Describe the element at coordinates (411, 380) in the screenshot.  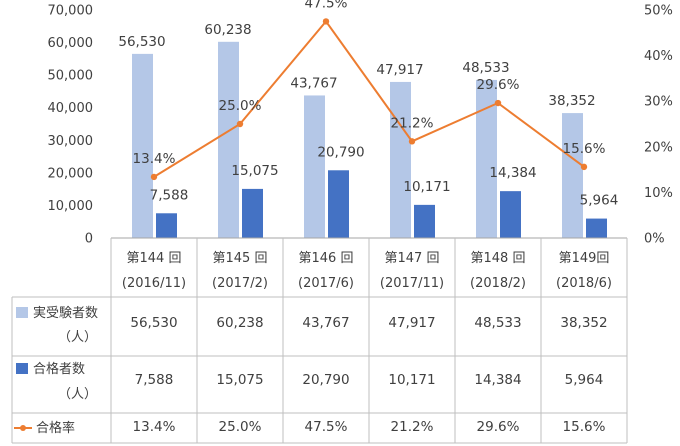
I see `table-cell: 10,171` at that location.